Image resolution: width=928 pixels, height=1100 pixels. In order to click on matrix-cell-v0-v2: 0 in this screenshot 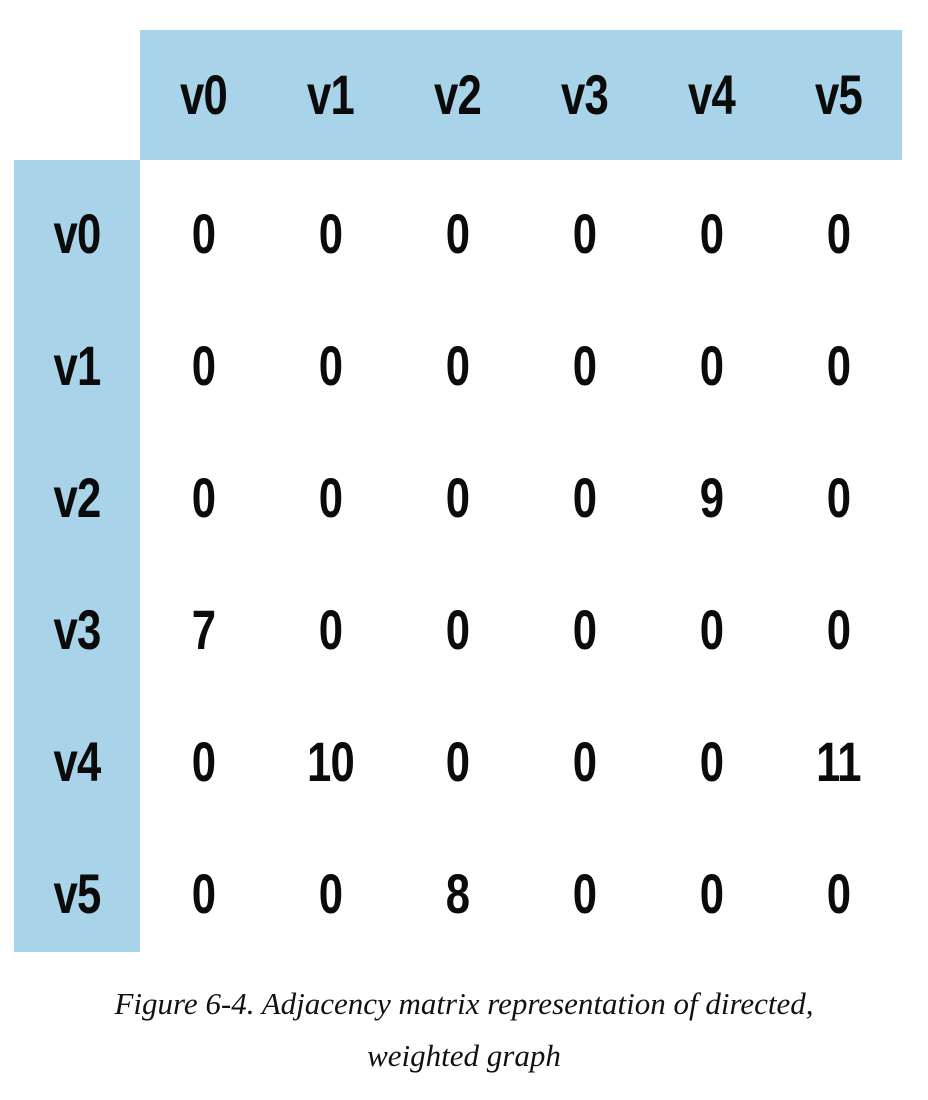, I will do `click(457, 233)`.